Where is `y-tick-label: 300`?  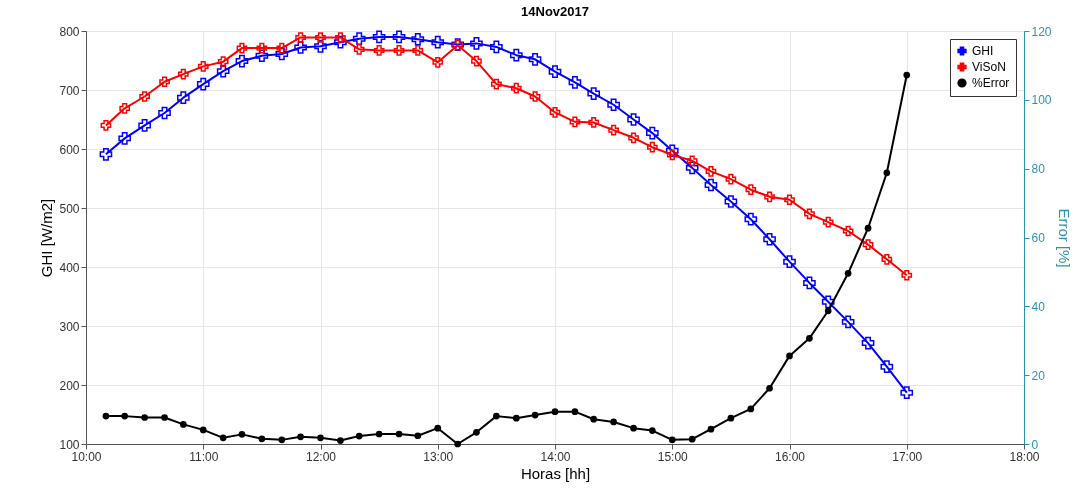
y-tick-label: 300 is located at coordinates (69, 326).